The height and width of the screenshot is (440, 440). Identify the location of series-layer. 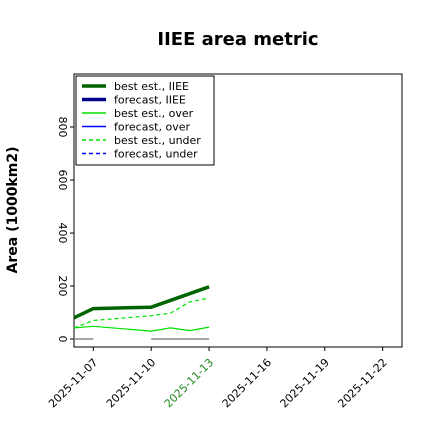
(141, 308).